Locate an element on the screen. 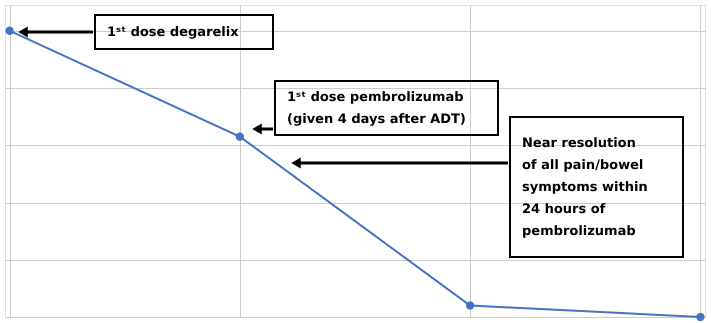 Image resolution: width=711 pixels, height=323 pixels. annotation: 1ˢᵗ dose pembrolizumab (given 4 days after ADT) is located at coordinates (376, 108).